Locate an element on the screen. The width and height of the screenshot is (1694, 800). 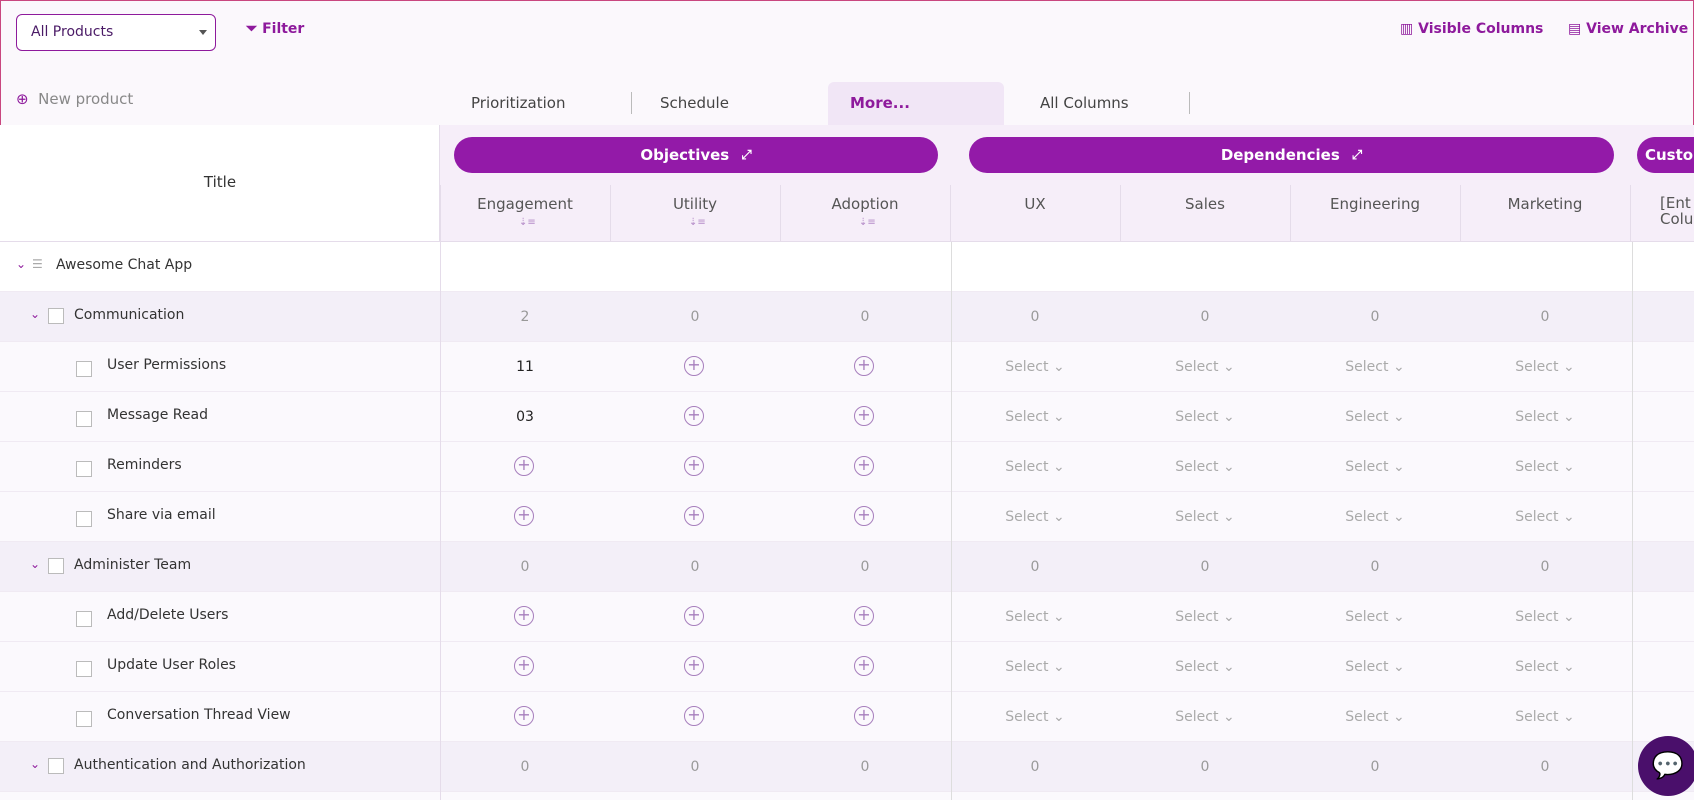
product-select: All Products is located at coordinates (116, 32).